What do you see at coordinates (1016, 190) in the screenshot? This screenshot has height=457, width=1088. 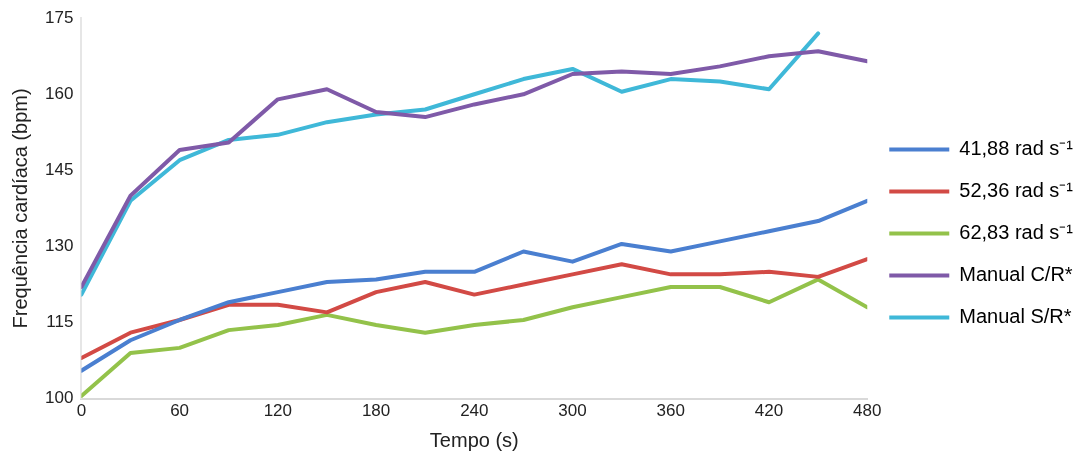 I see `legend-label: 52,36 rad s⁻¹` at bounding box center [1016, 190].